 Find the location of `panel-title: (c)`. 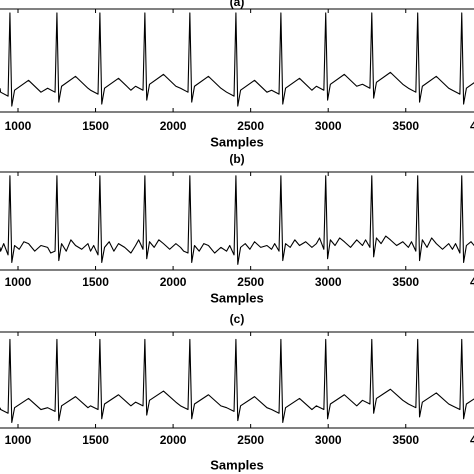

panel-title: (c) is located at coordinates (237, 319).